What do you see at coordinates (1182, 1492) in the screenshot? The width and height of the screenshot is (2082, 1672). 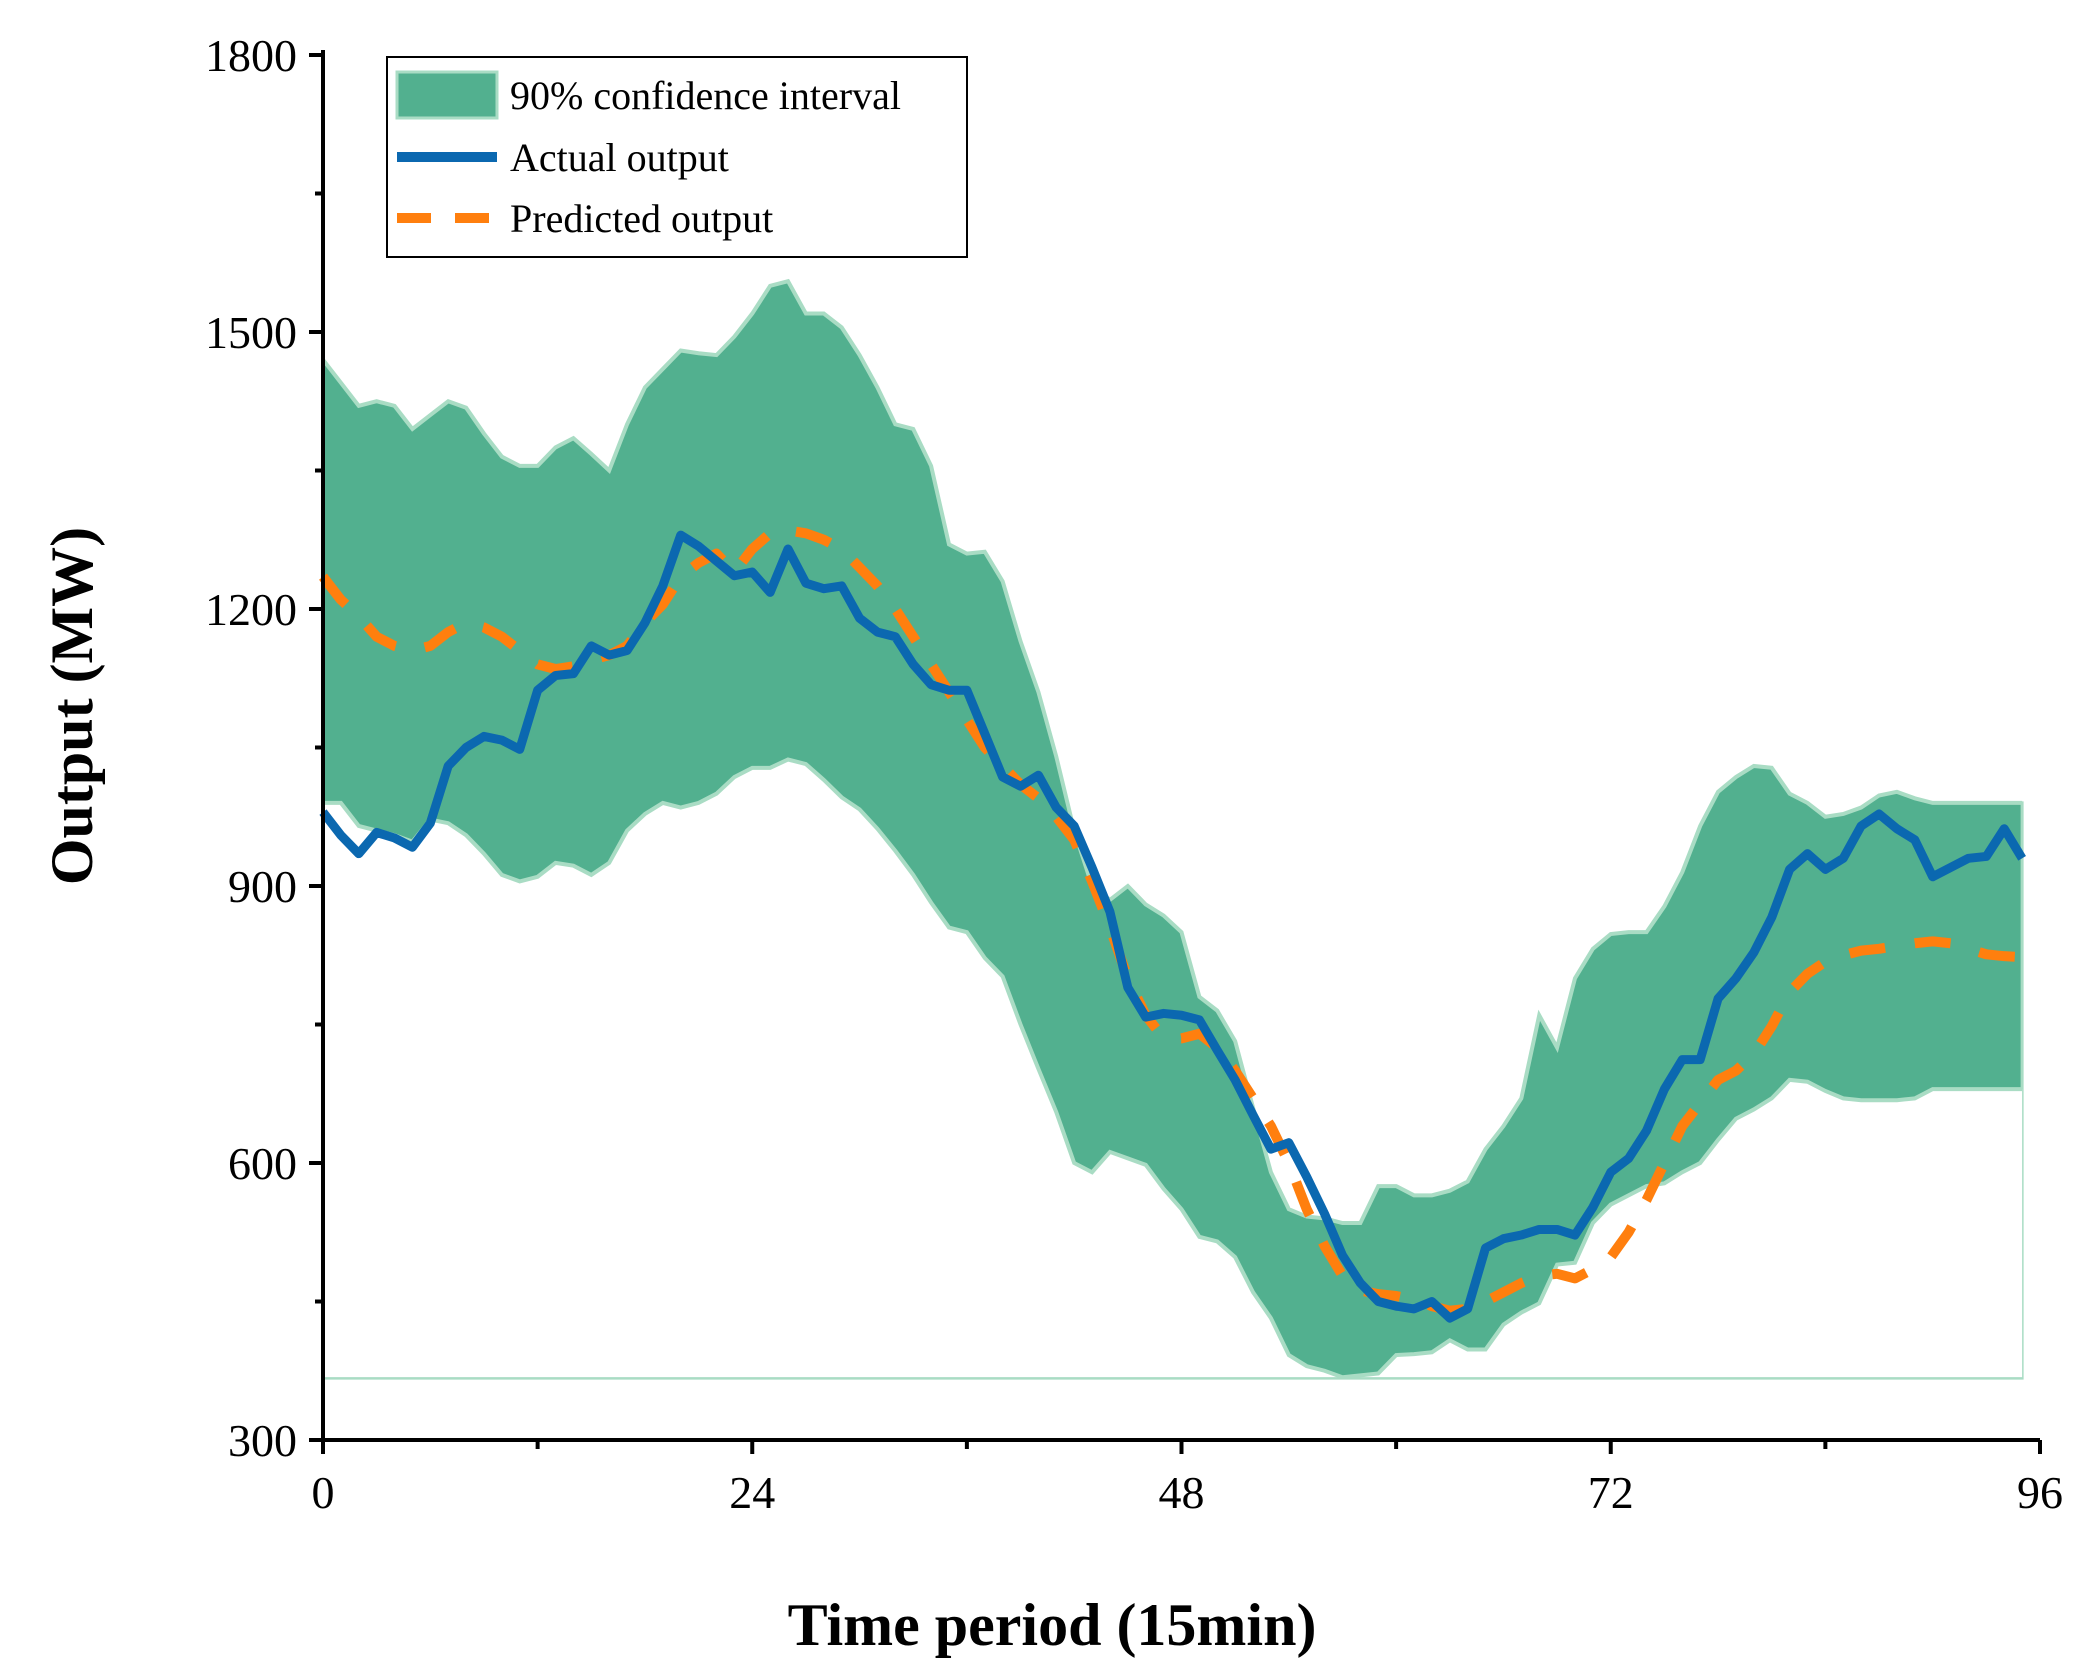 I see `x-tick-label: 48` at bounding box center [1182, 1492].